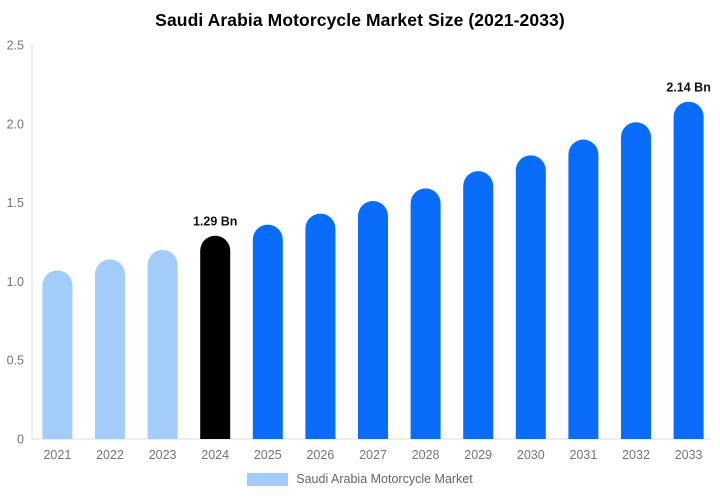 The height and width of the screenshot is (500, 720). What do you see at coordinates (636, 455) in the screenshot?
I see `x-axis-label: 2032` at bounding box center [636, 455].